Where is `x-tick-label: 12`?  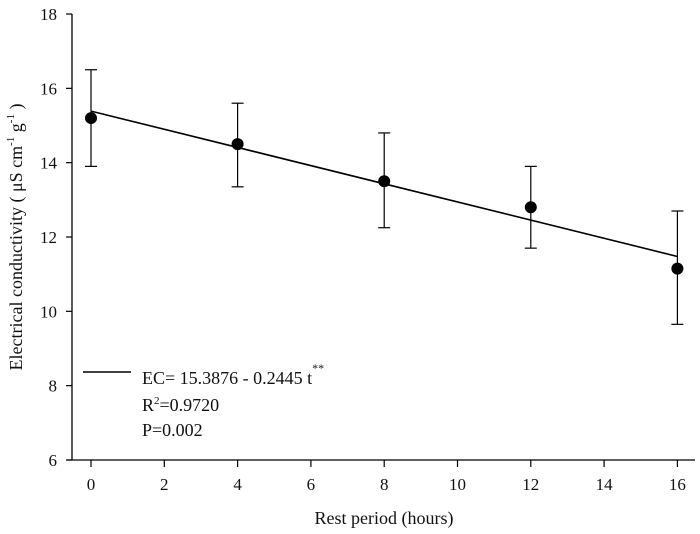
x-tick-label: 12 is located at coordinates (530, 484).